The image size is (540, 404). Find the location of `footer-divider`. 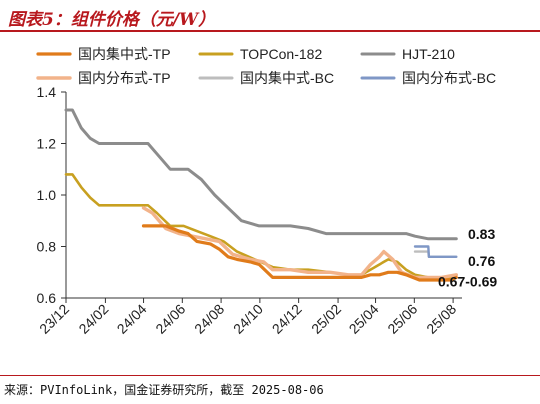

footer-divider is located at coordinates (270, 375).